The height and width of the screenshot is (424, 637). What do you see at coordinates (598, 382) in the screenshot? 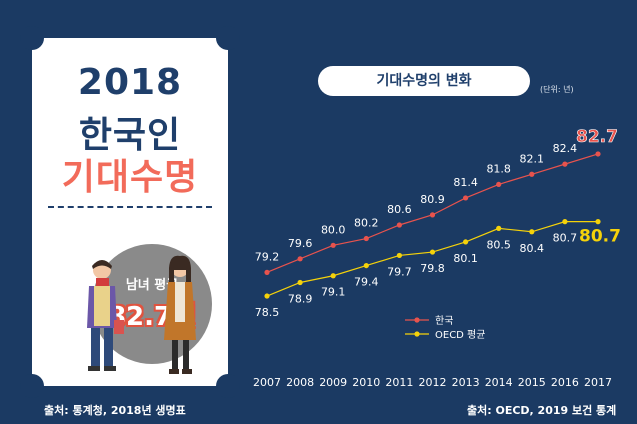
I see `x-tick-label: 2017` at bounding box center [598, 382].